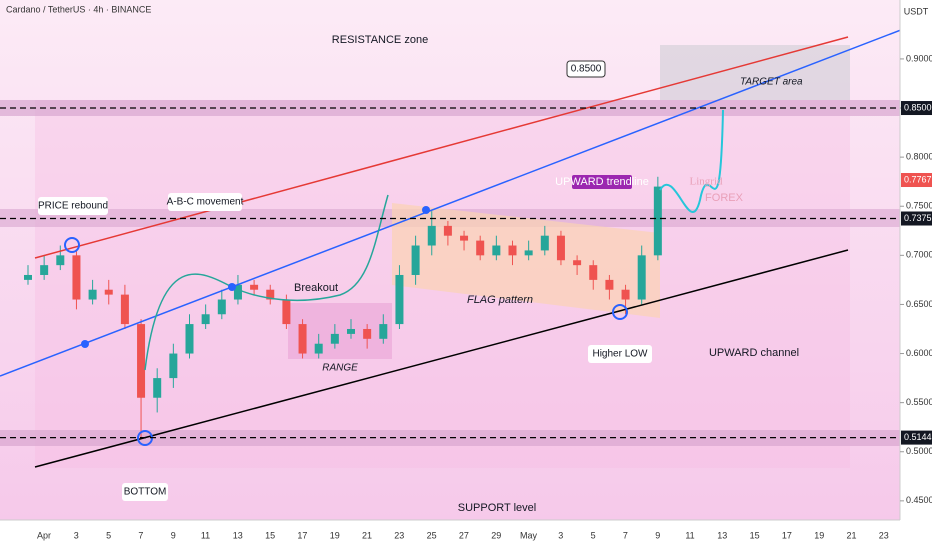 The height and width of the screenshot is (550, 932). I want to click on annotation: 0.8500, so click(586, 69).